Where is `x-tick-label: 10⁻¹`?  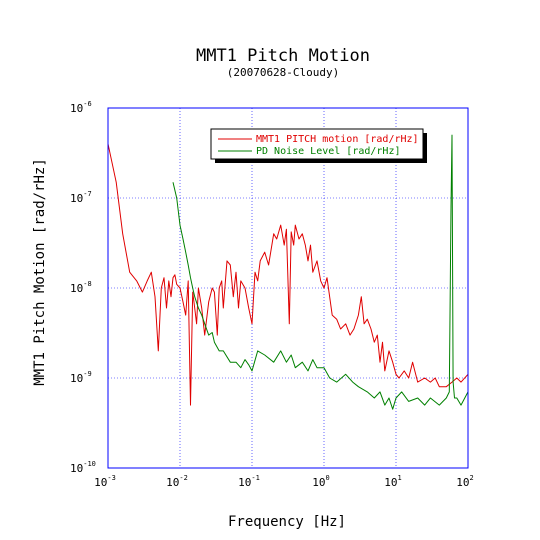
x-tick-label: 10⁻¹ is located at coordinates (249, 481).